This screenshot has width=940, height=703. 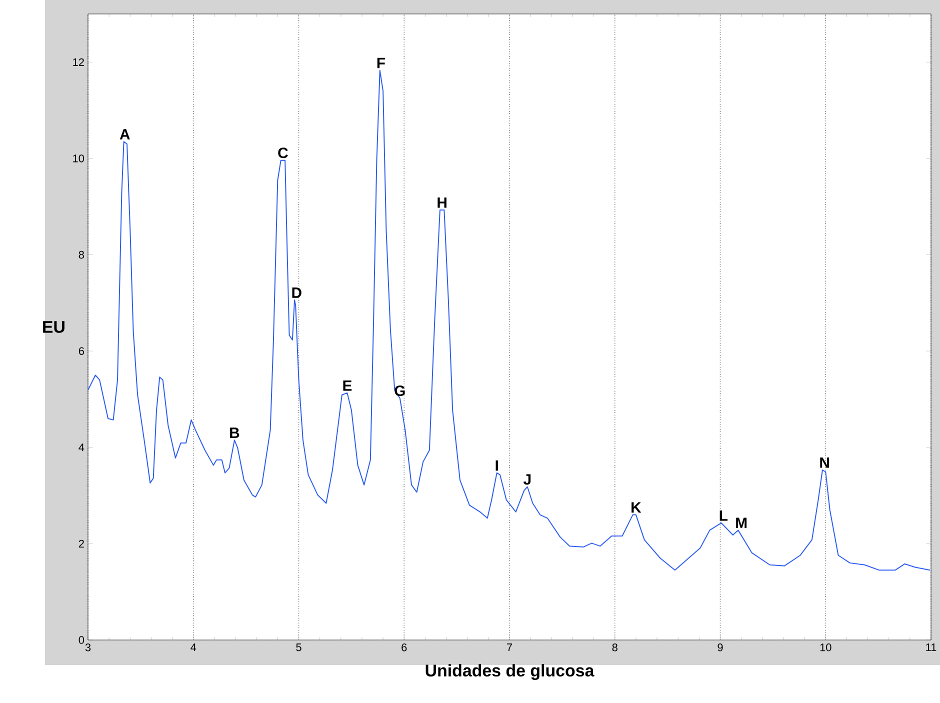 What do you see at coordinates (826, 648) in the screenshot?
I see `x-tick-label: 10` at bounding box center [826, 648].